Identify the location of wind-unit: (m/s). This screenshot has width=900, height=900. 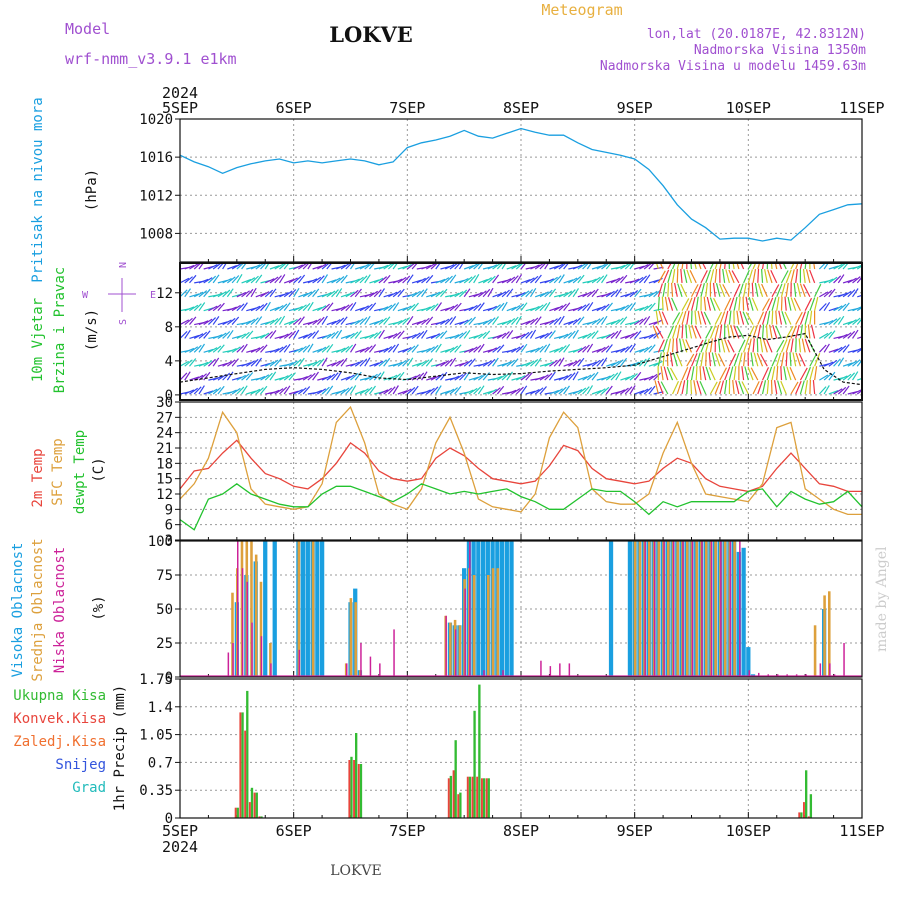
(92, 330).